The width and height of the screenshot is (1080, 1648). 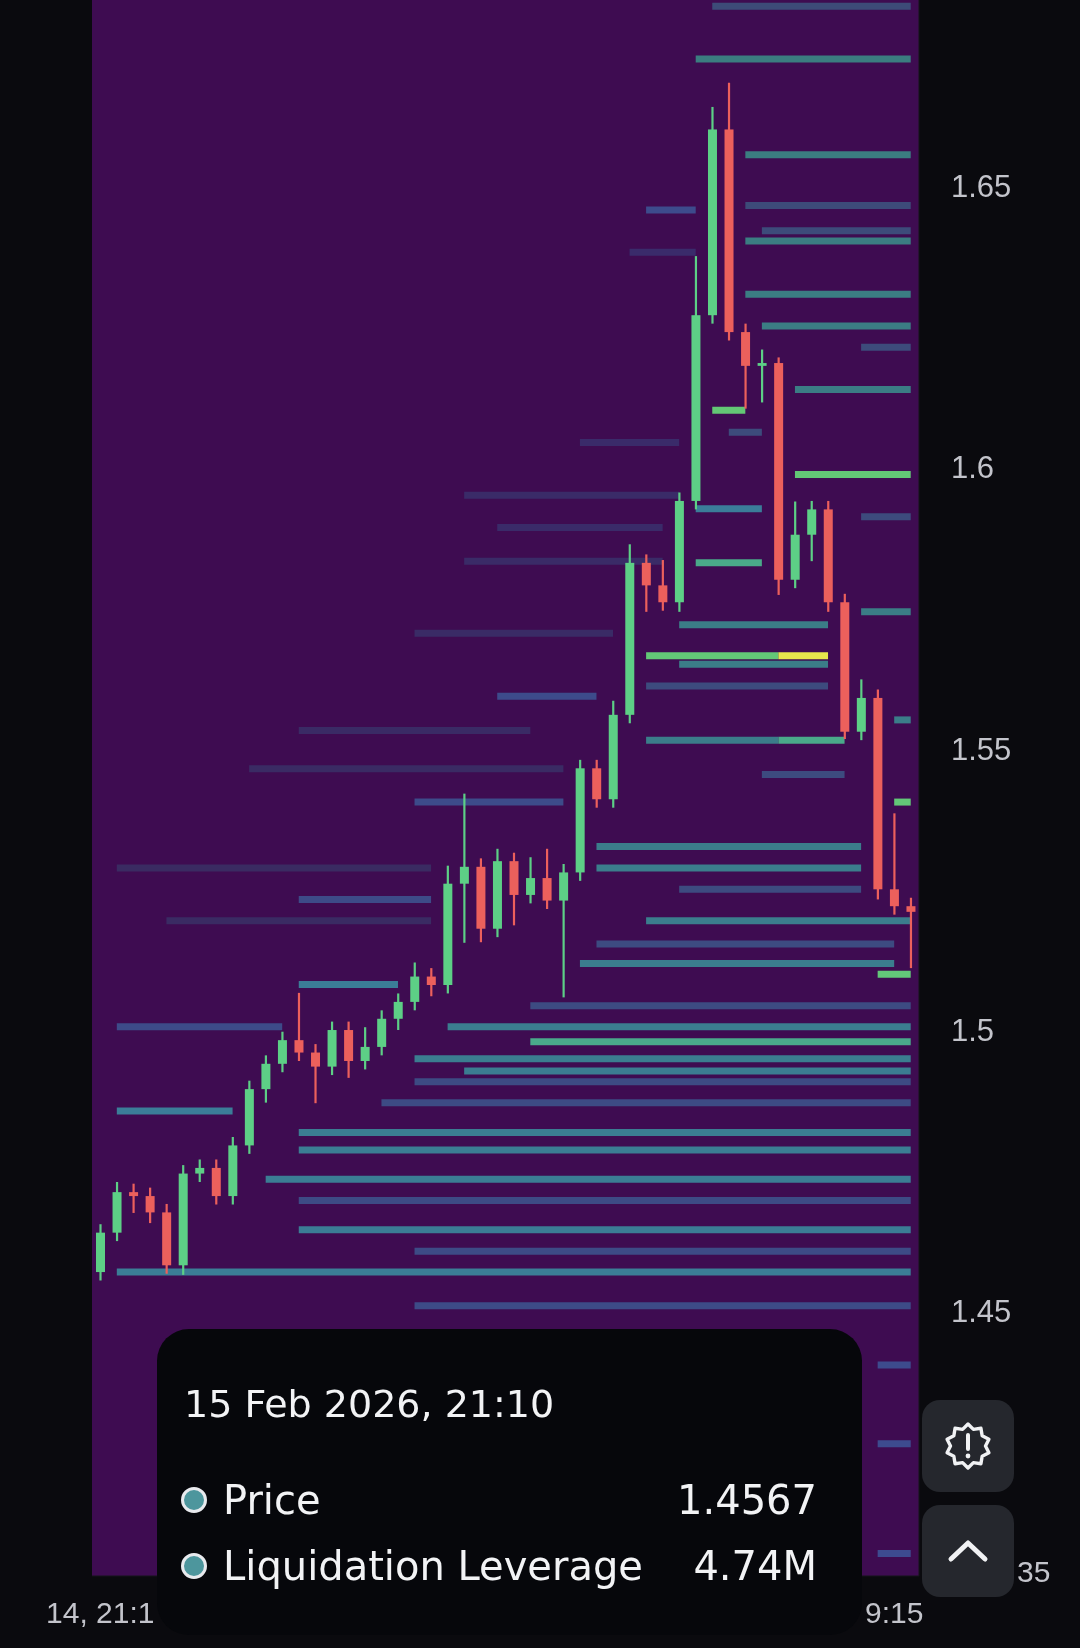 What do you see at coordinates (981, 1312) in the screenshot?
I see `y-tick-label: 1.45` at bounding box center [981, 1312].